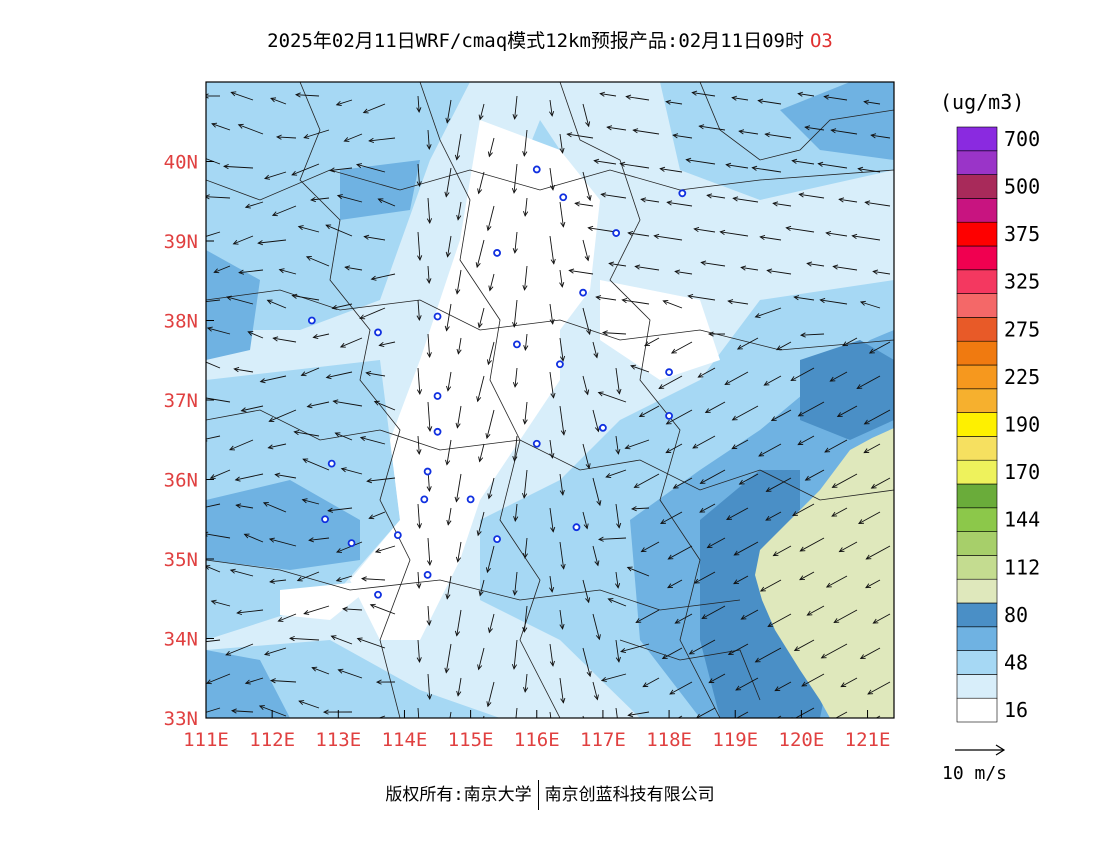 The height and width of the screenshot is (850, 1100). What do you see at coordinates (977, 591) in the screenshot?
I see `legend-swatch` at bounding box center [977, 591].